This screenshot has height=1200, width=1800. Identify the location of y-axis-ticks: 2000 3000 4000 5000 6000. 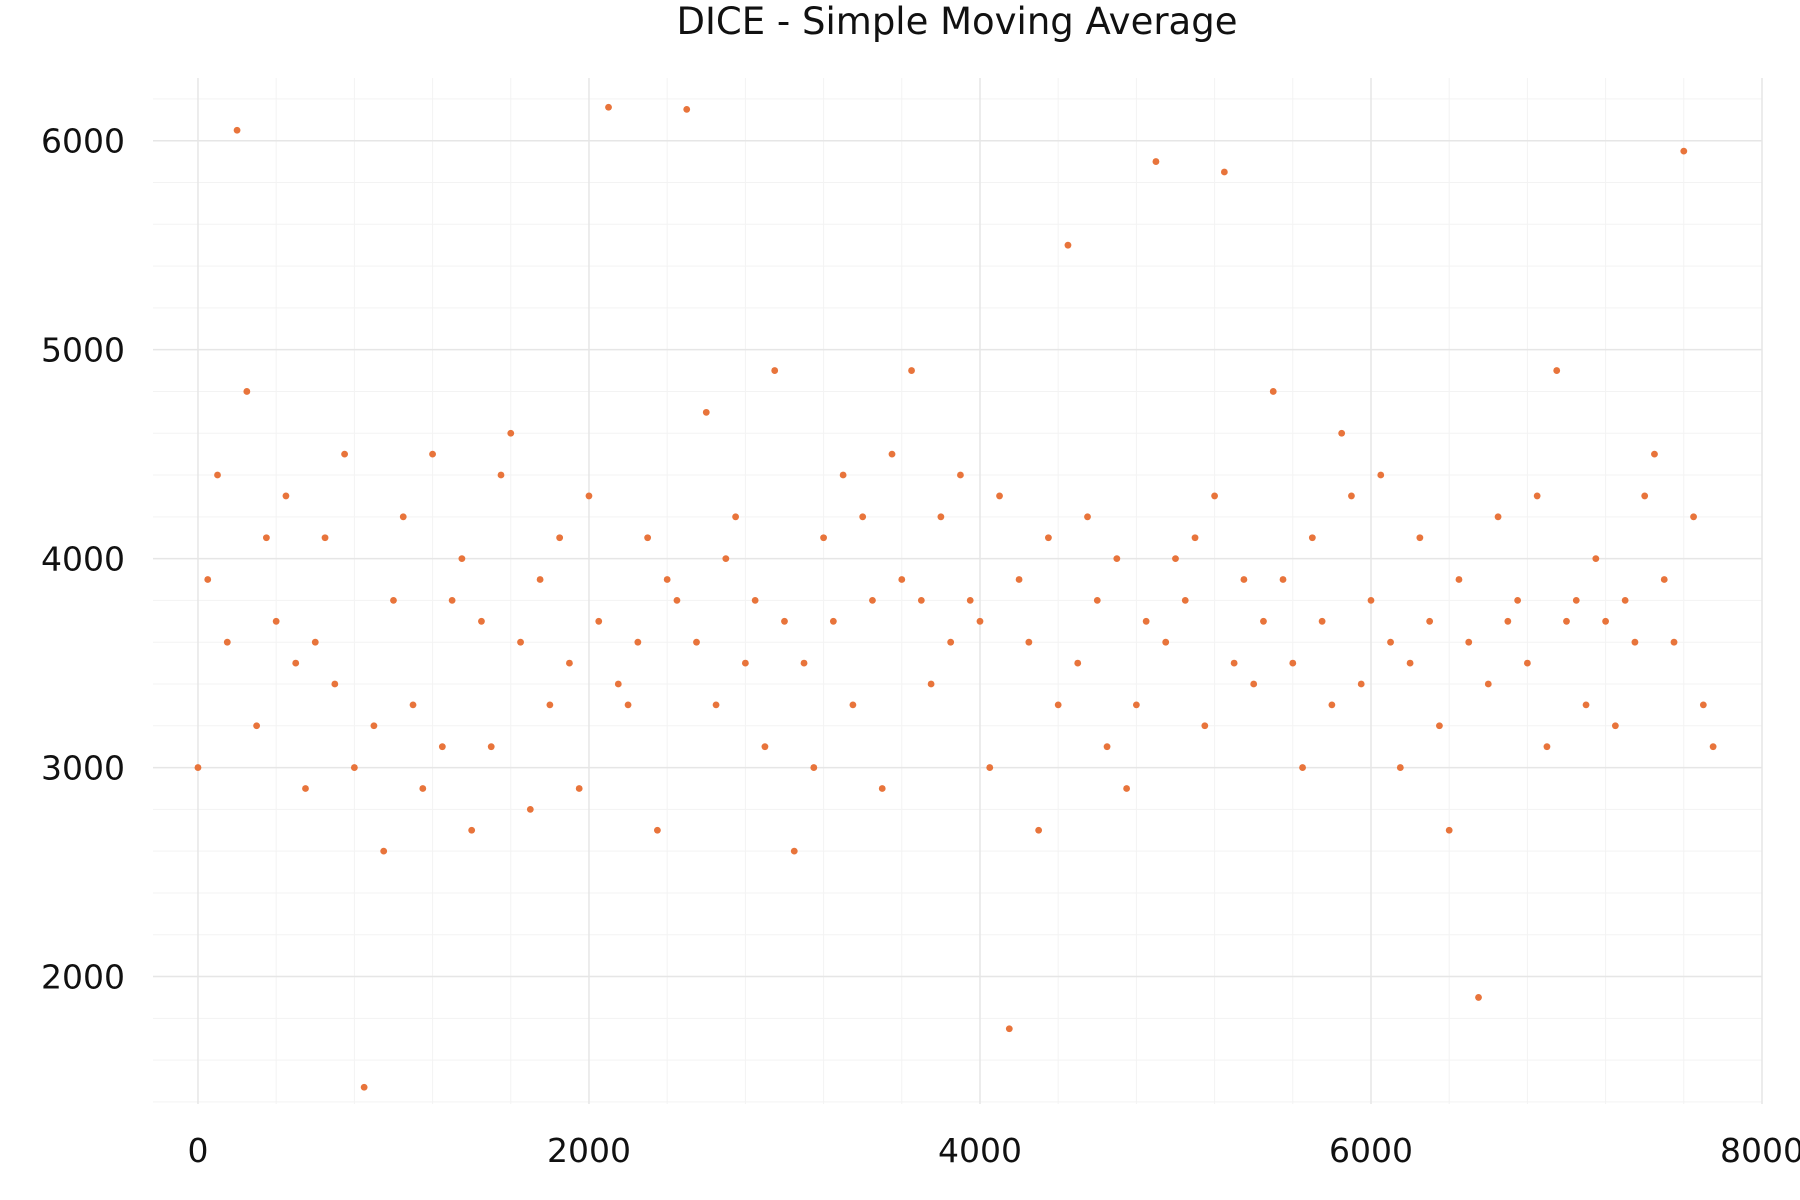
(83, 559).